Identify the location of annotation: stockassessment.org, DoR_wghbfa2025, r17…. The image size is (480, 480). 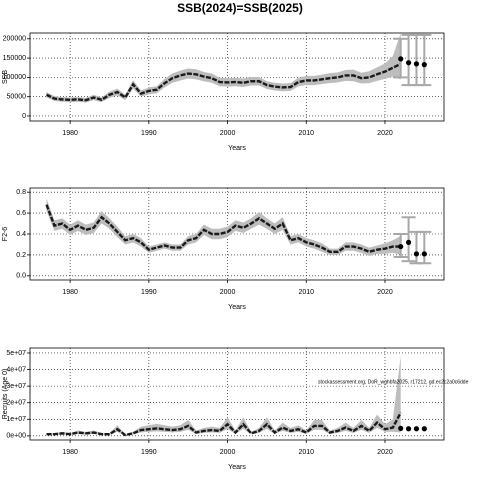
(393, 382).